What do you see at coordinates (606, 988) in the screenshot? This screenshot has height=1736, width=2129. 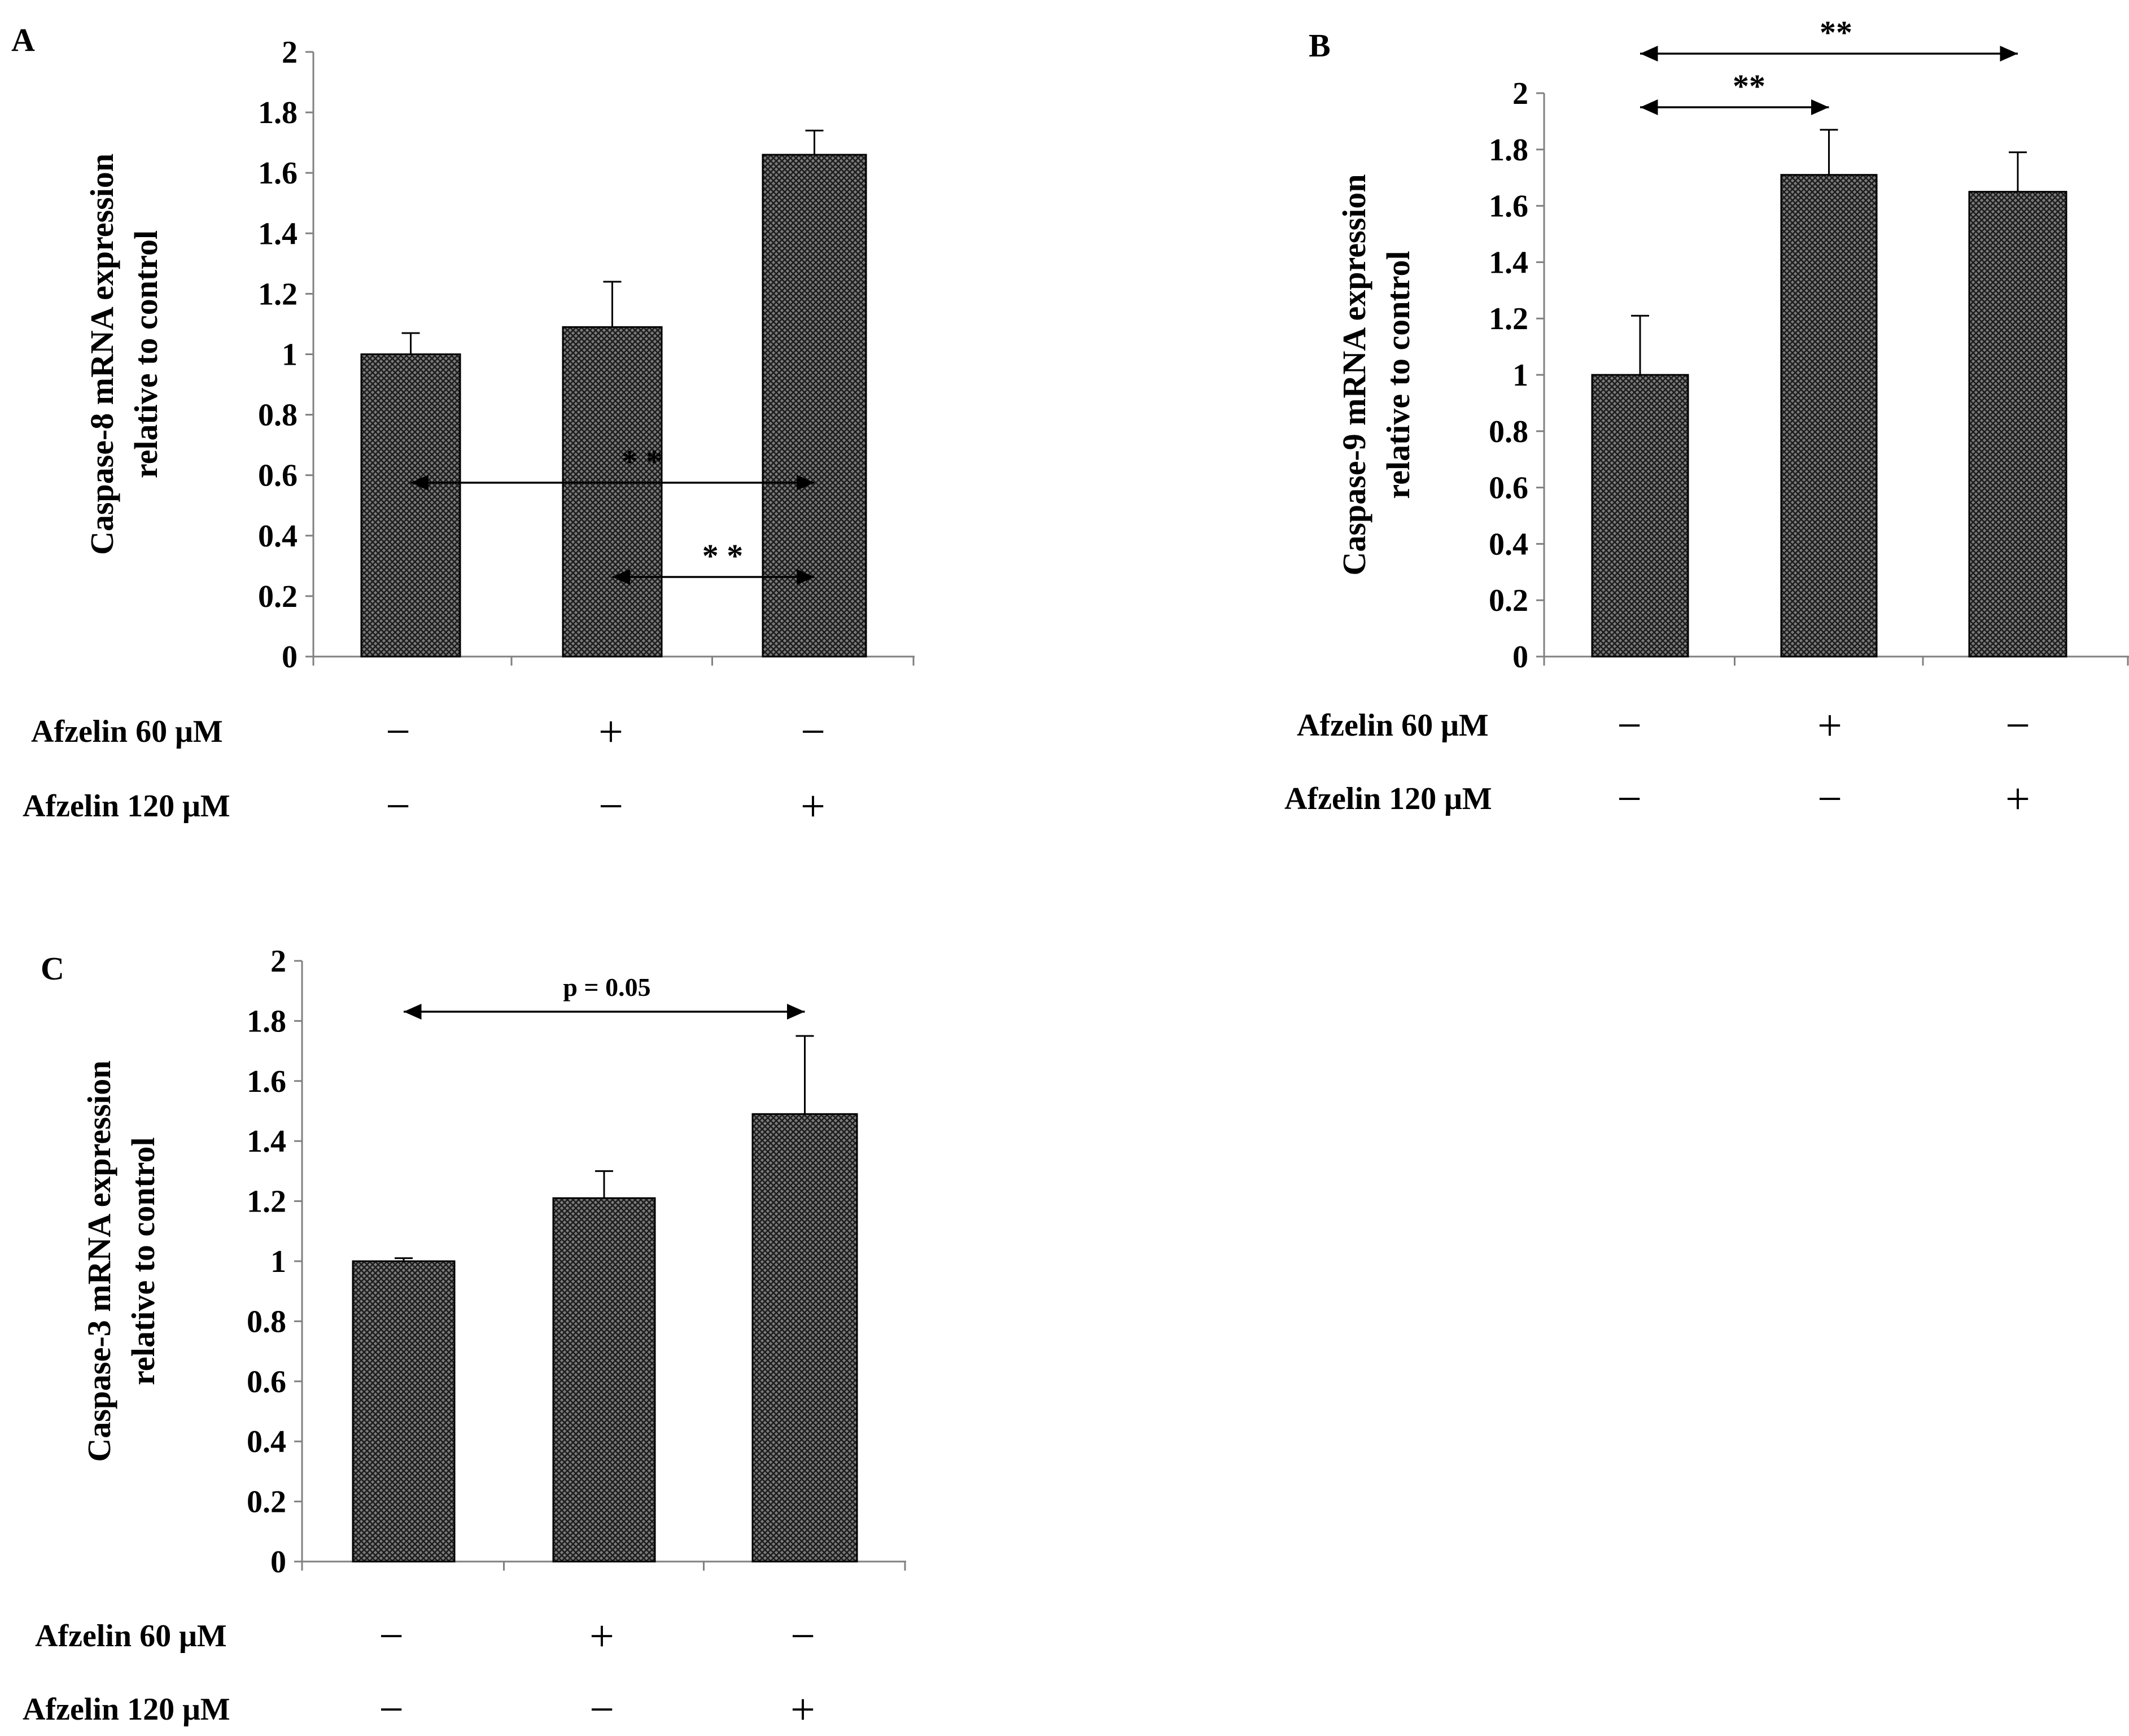 I see `significance-label: p = 0.05` at bounding box center [606, 988].